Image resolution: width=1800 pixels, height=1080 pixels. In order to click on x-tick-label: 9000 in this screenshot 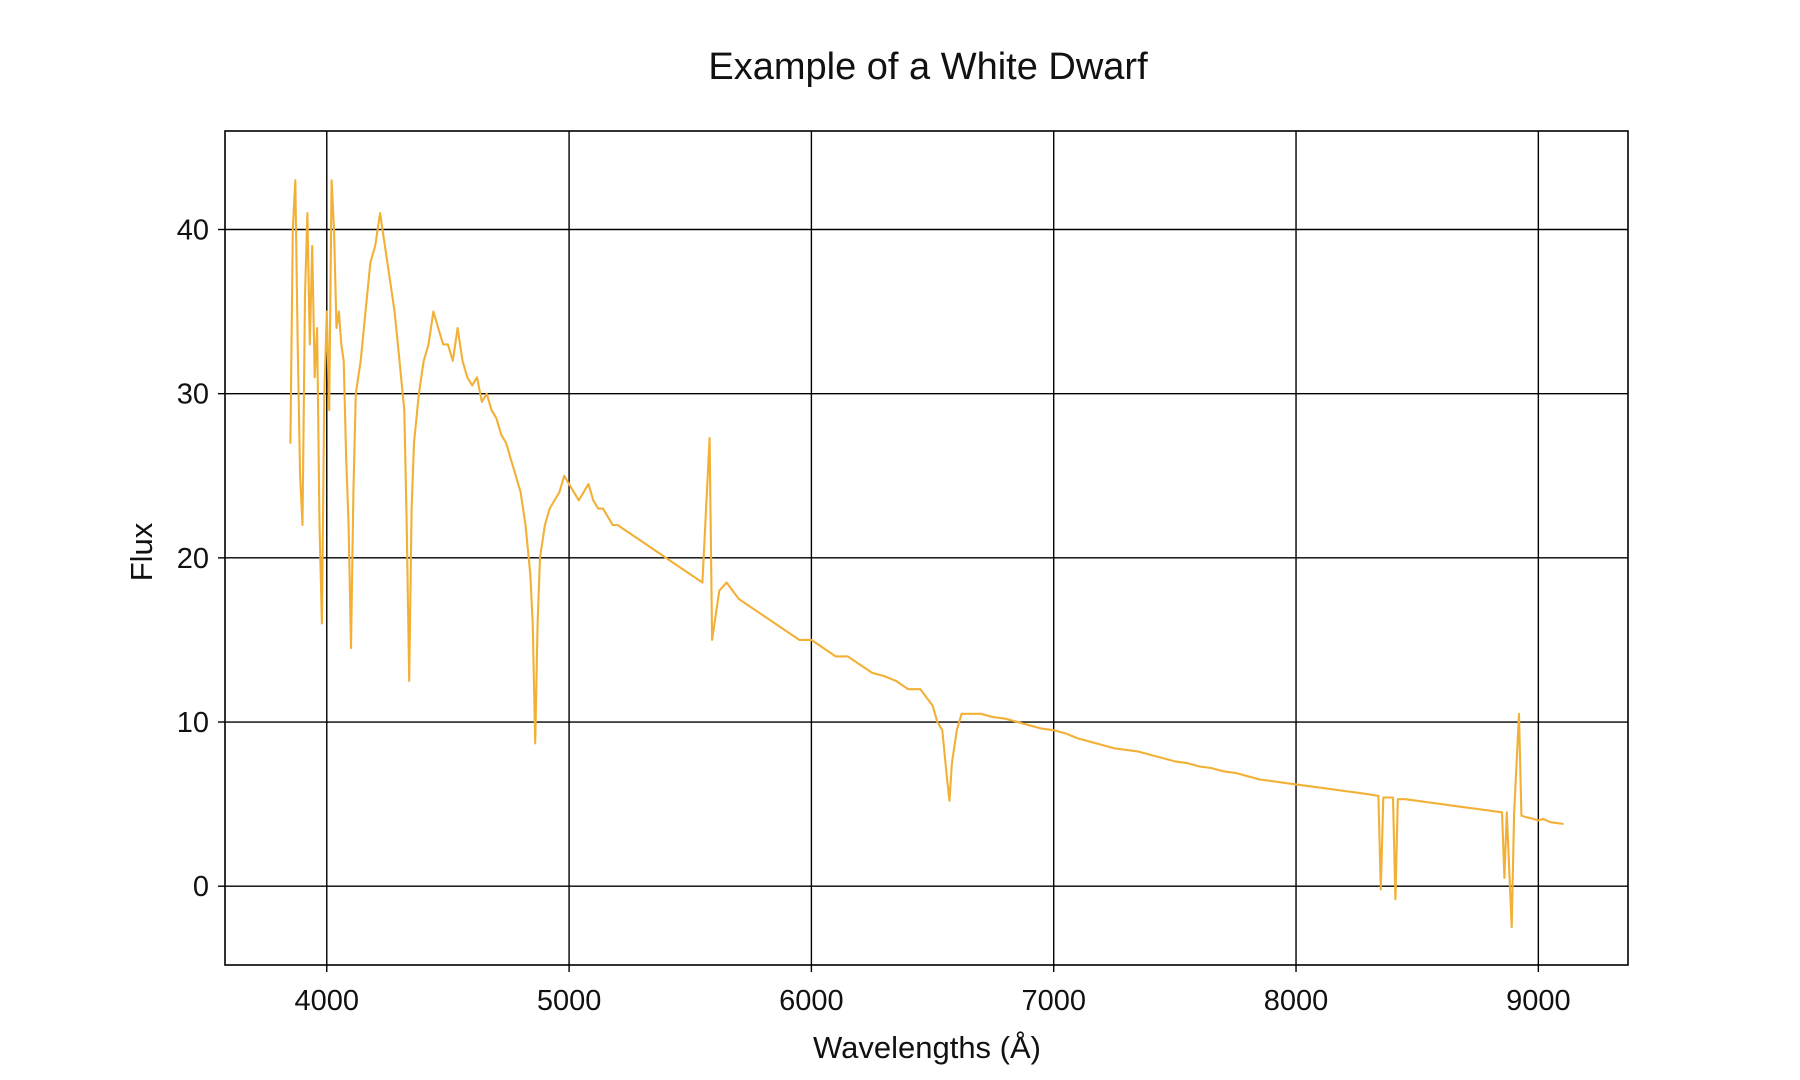, I will do `click(1538, 1001)`.